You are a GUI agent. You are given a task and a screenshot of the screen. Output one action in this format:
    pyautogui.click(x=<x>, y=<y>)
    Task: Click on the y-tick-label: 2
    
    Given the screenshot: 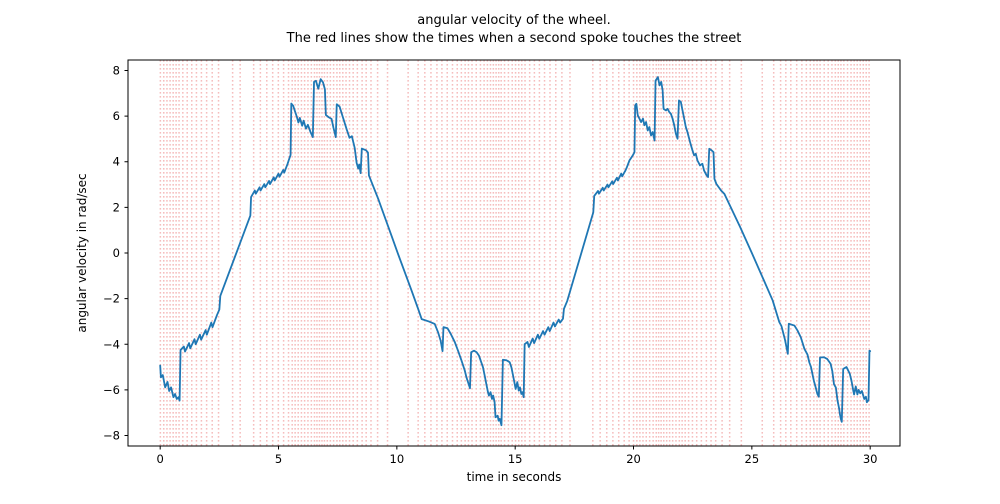 What is the action you would take?
    pyautogui.click(x=116, y=207)
    